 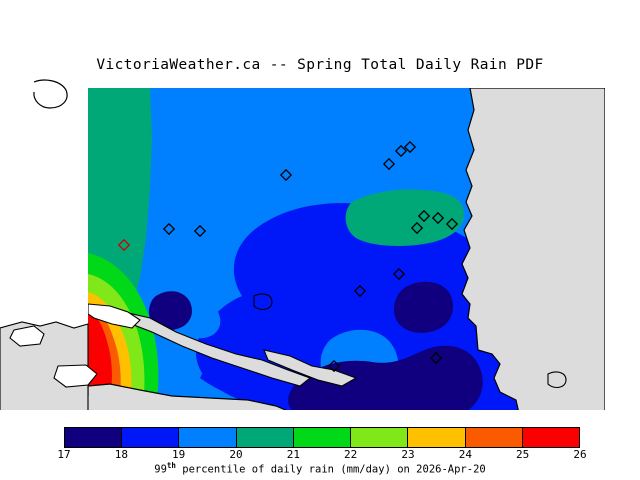 What do you see at coordinates (114, 316) in the screenshot?
I see `coastline-peninsula-west` at bounding box center [114, 316].